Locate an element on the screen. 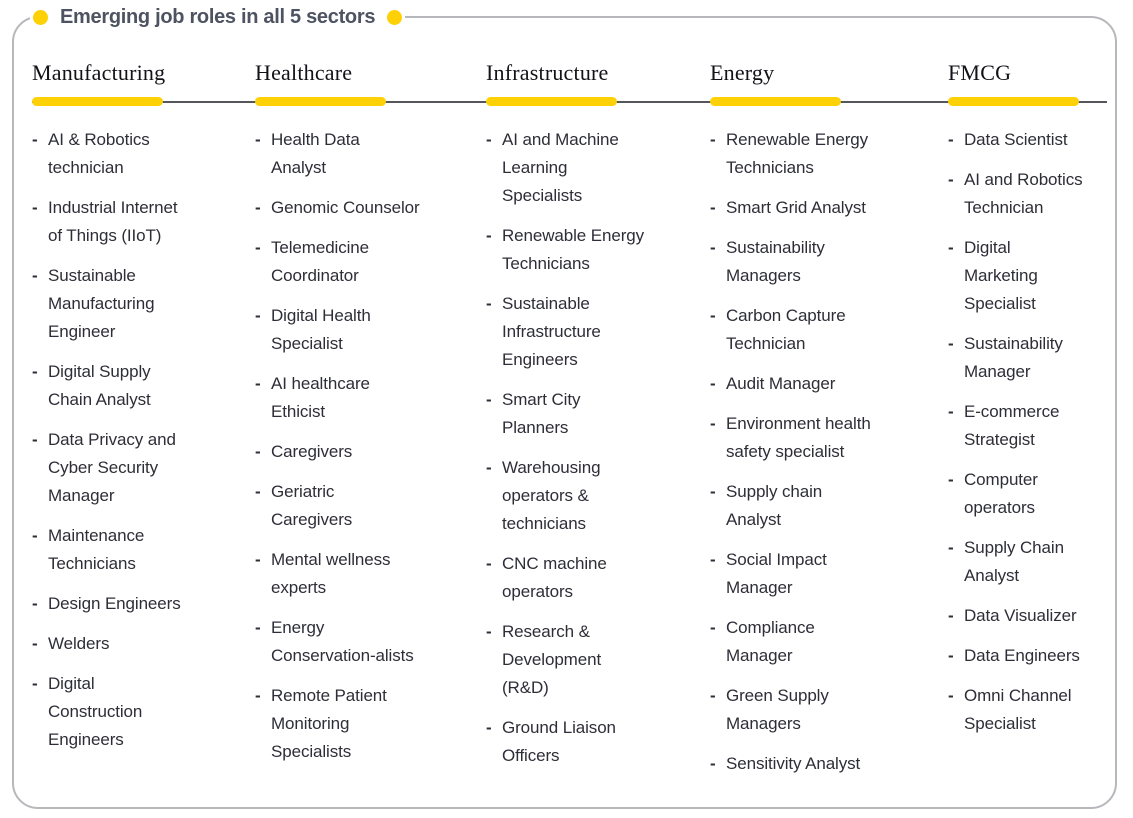 This screenshot has width=1133, height=818. yellow-dot-right-icon is located at coordinates (395, 17).